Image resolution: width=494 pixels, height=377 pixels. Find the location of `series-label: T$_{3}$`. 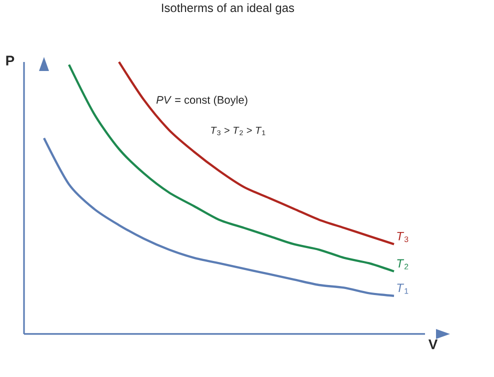

series-label: T$_{3}$ is located at coordinates (402, 237).